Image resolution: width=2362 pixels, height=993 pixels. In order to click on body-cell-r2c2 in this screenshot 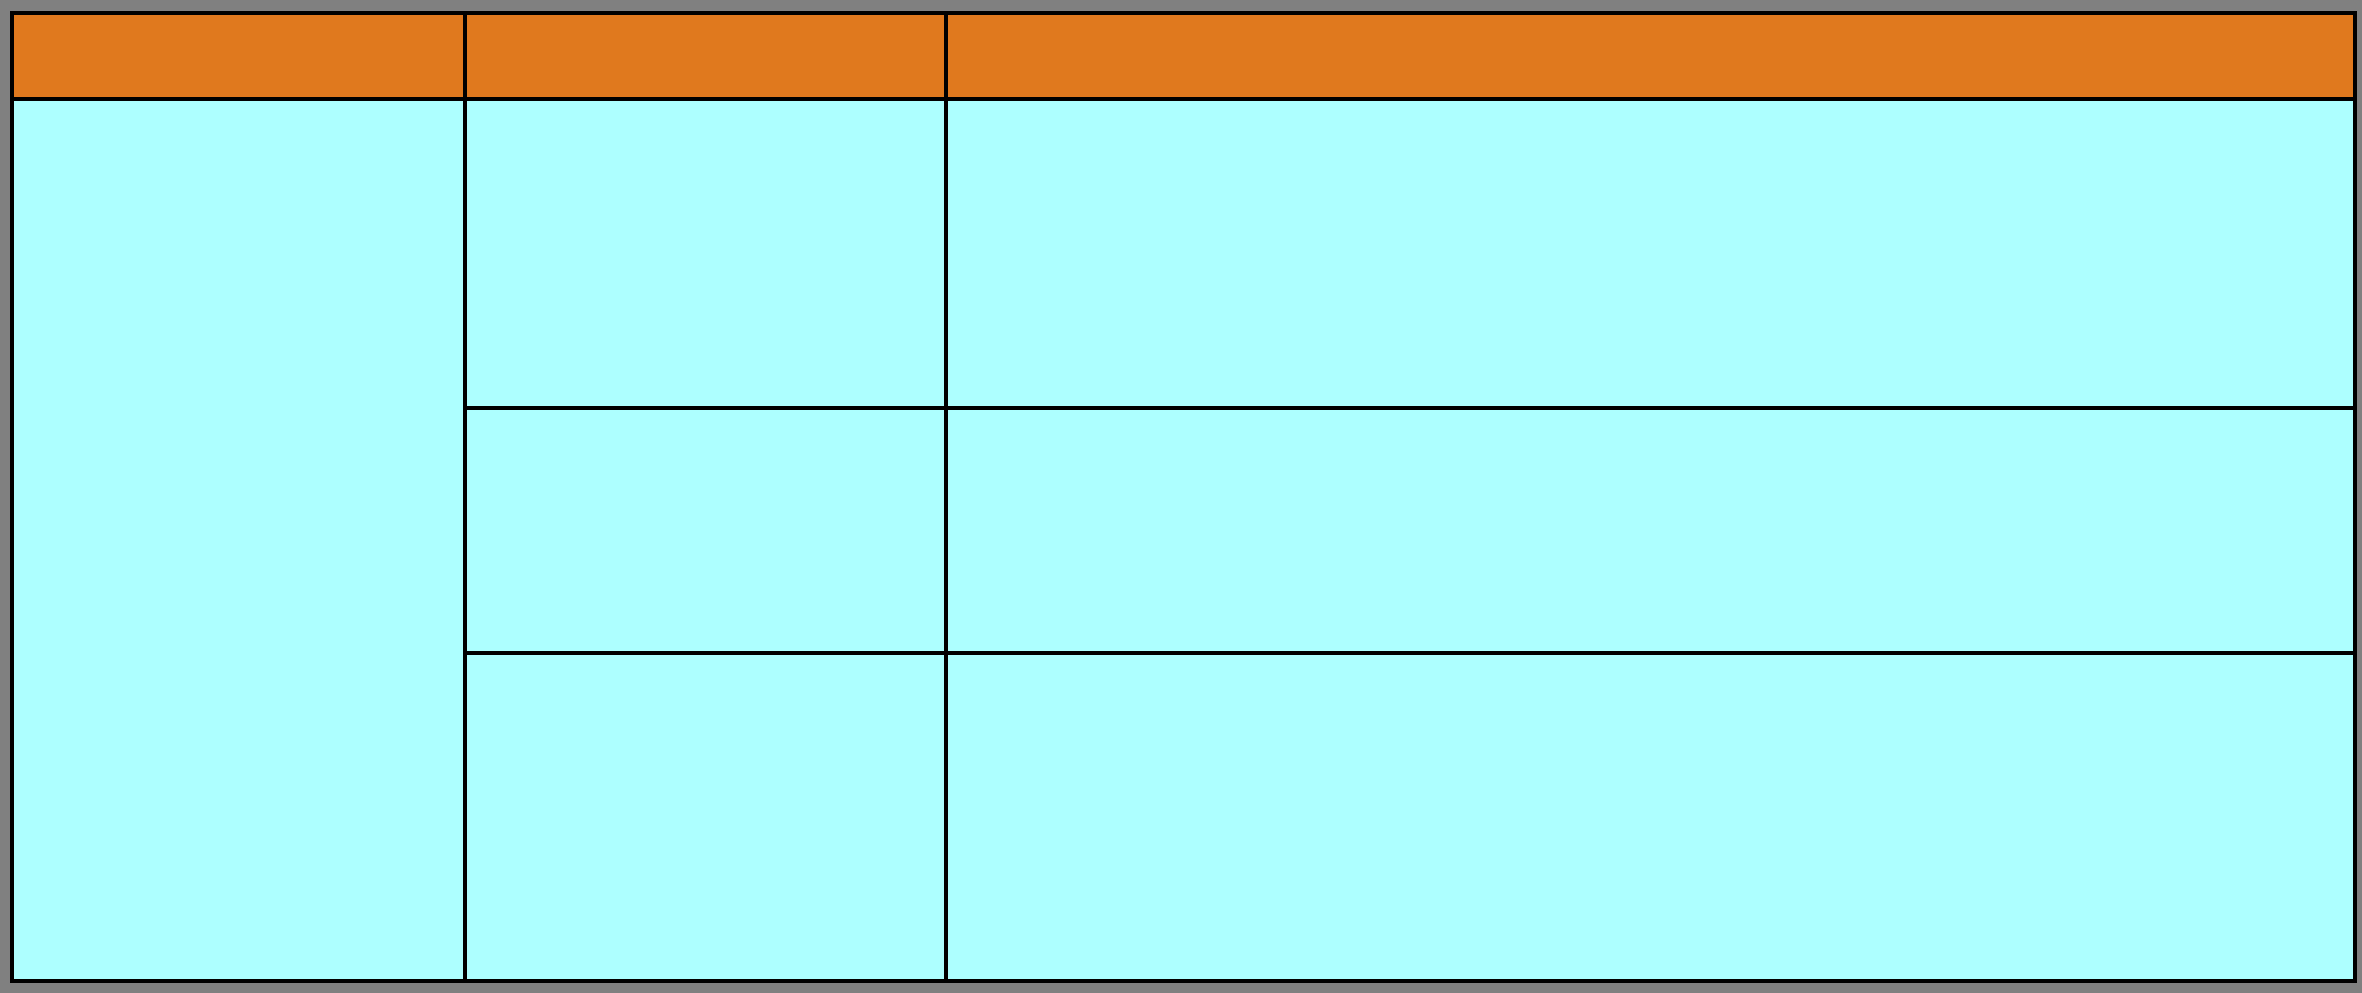, I will do `click(705, 530)`.